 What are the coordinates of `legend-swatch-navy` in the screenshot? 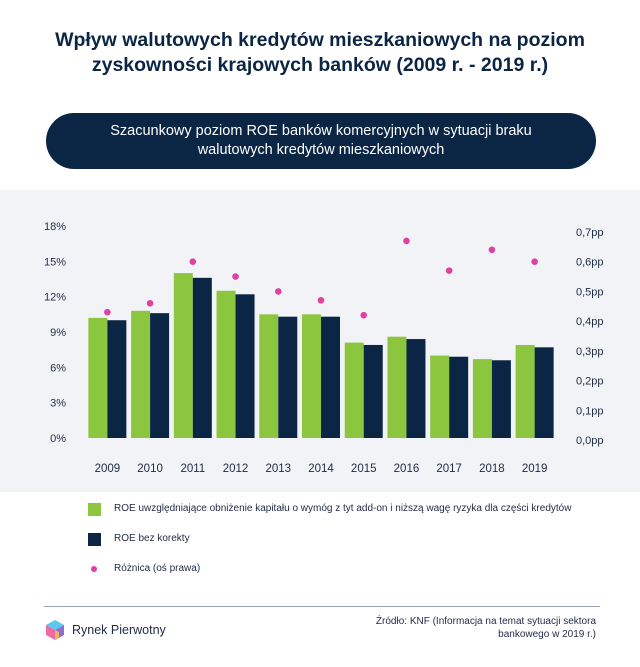 It's located at (94, 539).